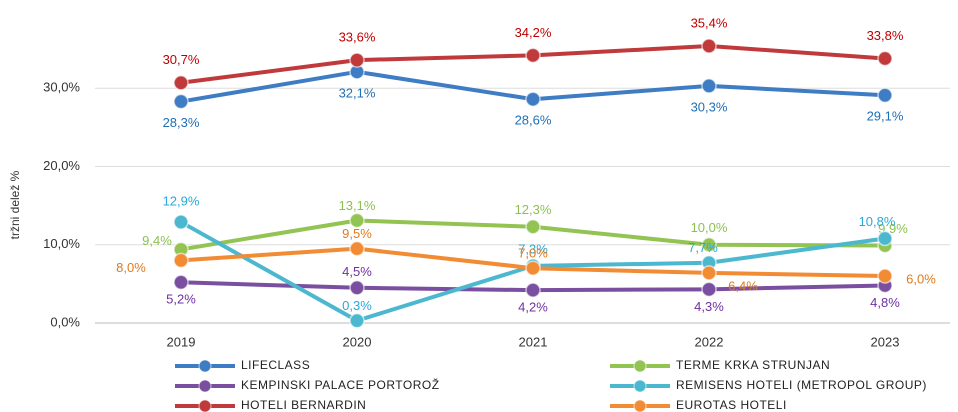  What do you see at coordinates (709, 306) in the screenshot?
I see `data-label: 4,3%` at bounding box center [709, 306].